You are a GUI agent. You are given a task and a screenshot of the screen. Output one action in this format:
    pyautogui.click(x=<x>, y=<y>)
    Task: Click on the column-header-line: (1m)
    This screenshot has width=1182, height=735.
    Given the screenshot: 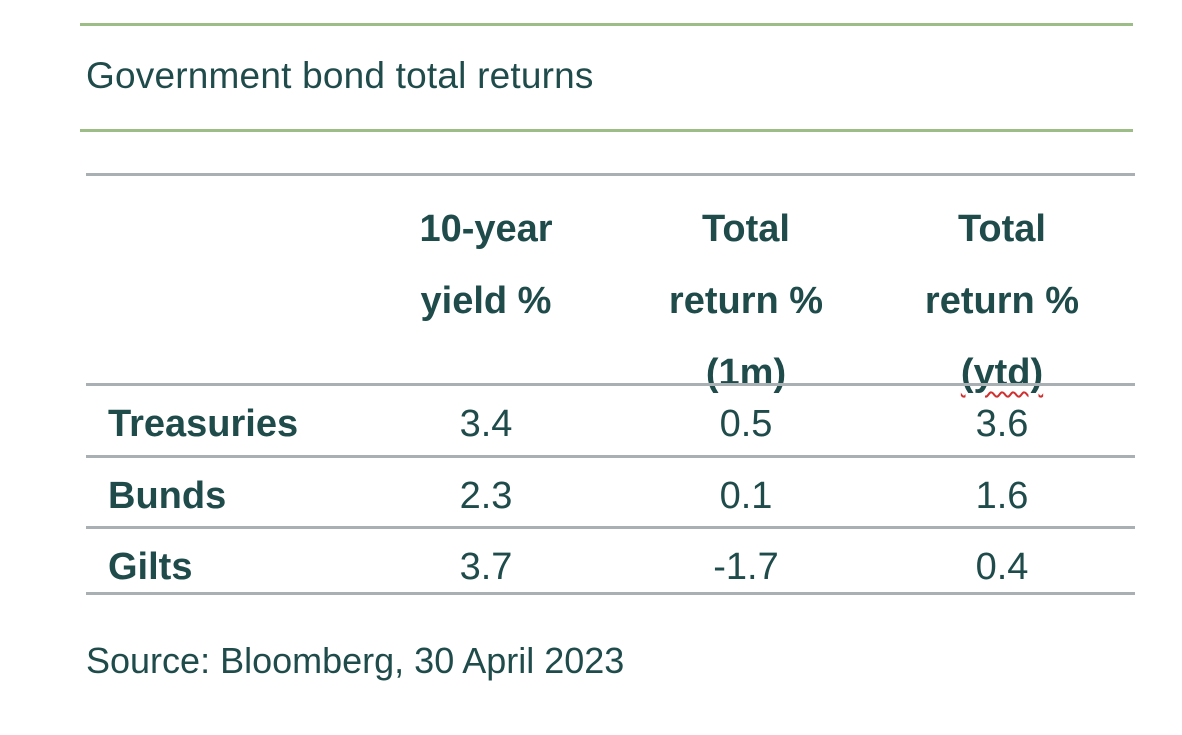 What is the action you would take?
    pyautogui.click(x=746, y=373)
    